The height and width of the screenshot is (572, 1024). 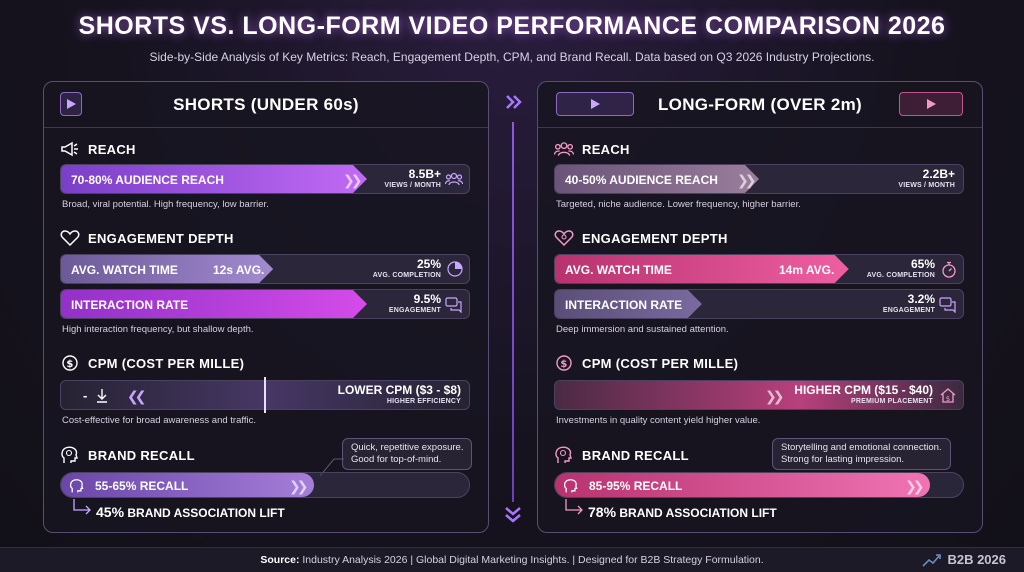 I want to click on longform-interaction-bar: INTERACTION RATE 3.2% ENGAGEMENT, so click(x=759, y=304).